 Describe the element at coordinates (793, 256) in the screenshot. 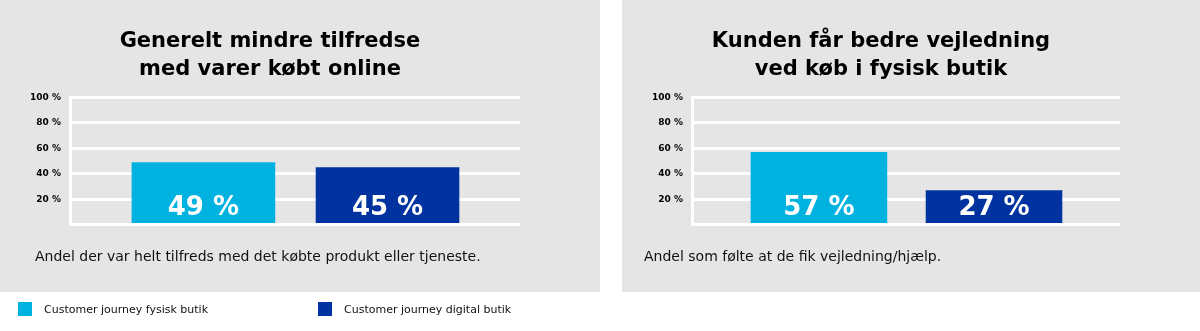

I see `text: Andel som følte at de fik vejledning/hjælp.` at that location.